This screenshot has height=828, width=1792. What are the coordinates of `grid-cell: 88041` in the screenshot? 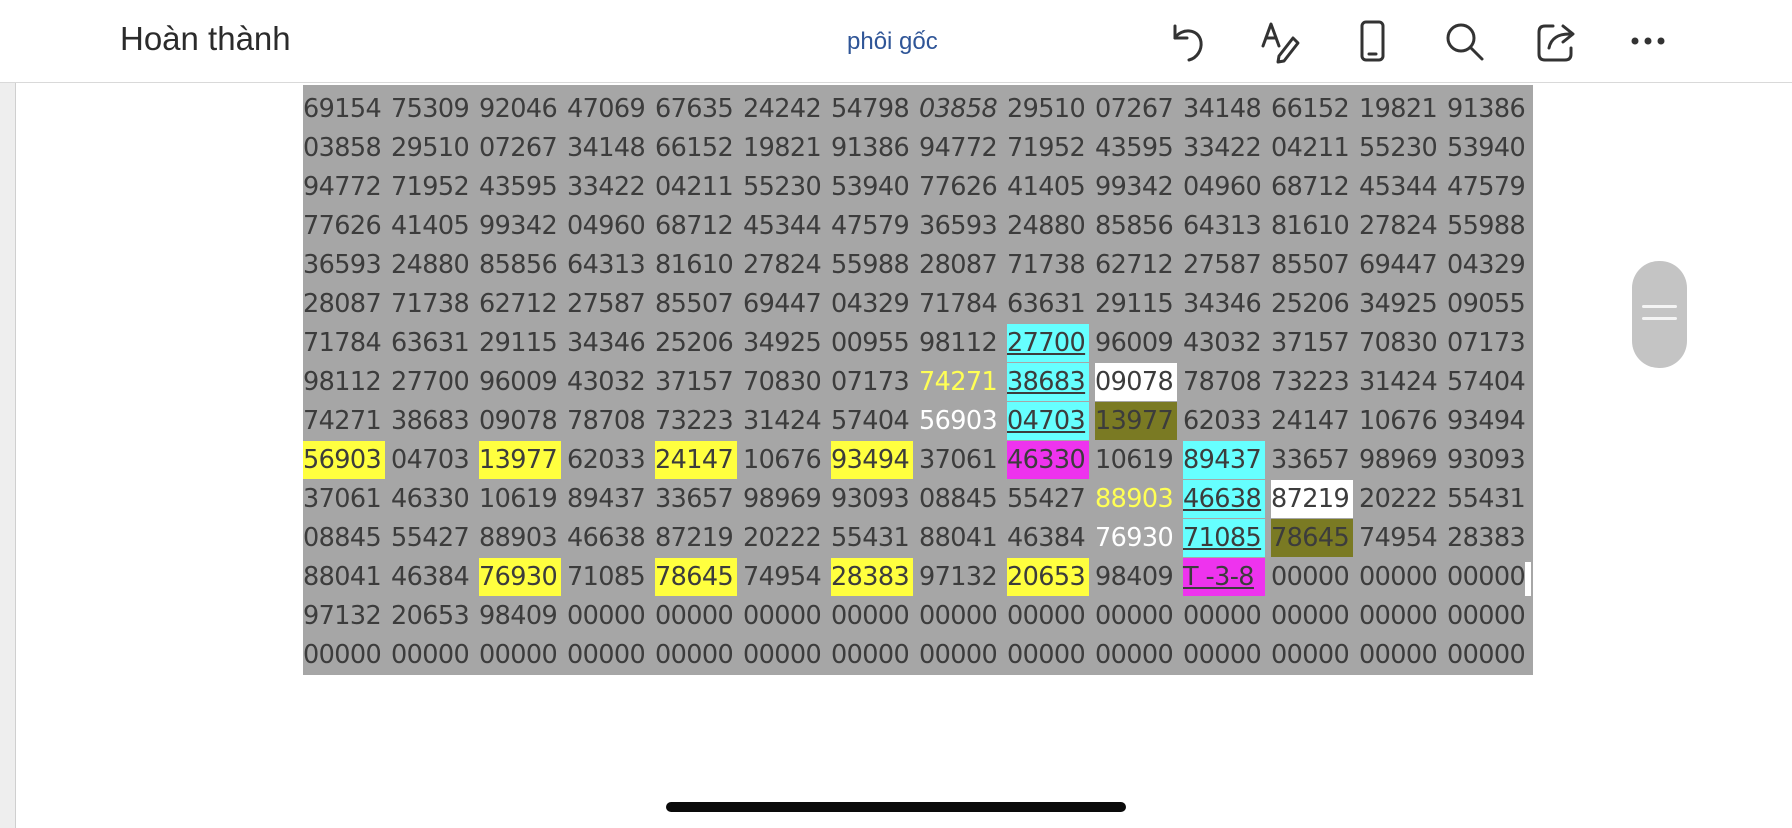 It's located at (342, 577).